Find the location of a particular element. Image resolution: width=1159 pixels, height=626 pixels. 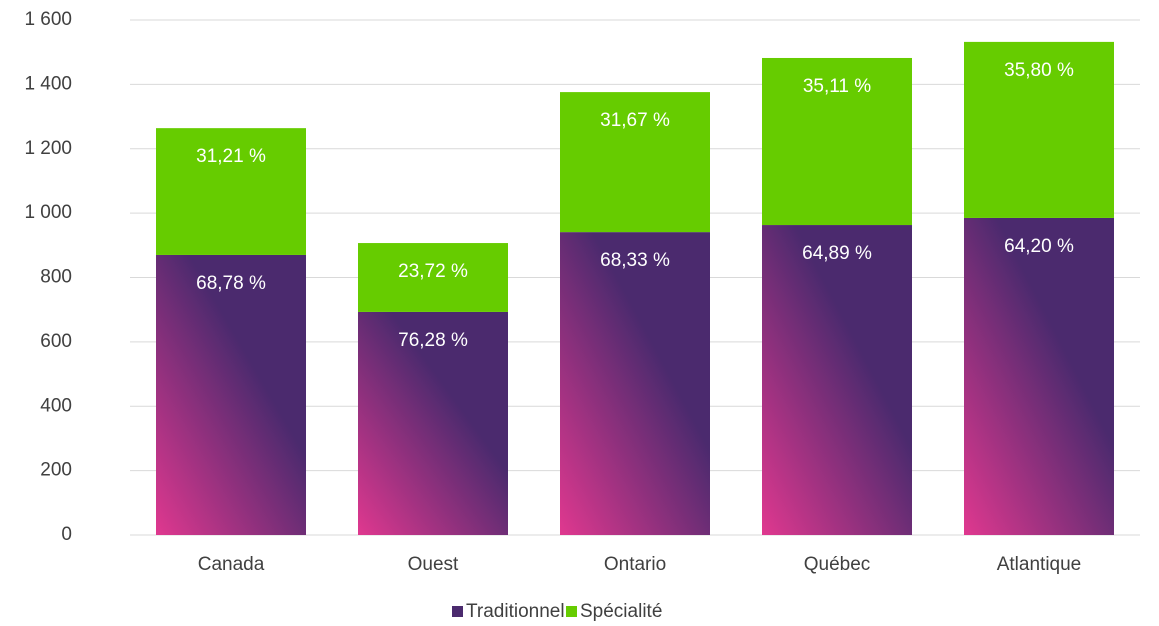

y-tick-label: 1 000 is located at coordinates (48, 212).